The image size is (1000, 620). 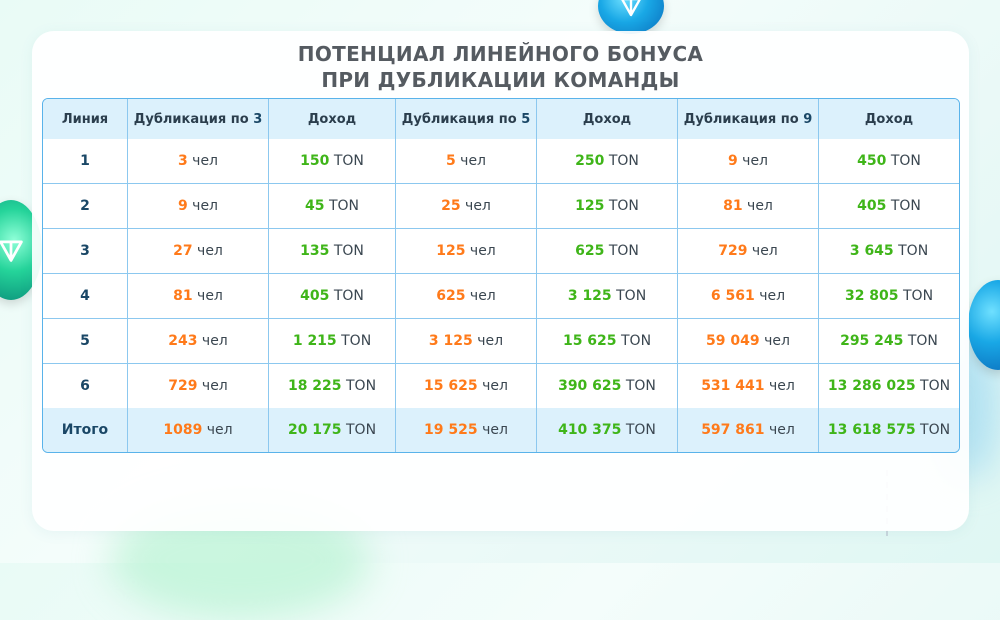 I want to click on income-dup-3: 45 TON, so click(x=332, y=206).